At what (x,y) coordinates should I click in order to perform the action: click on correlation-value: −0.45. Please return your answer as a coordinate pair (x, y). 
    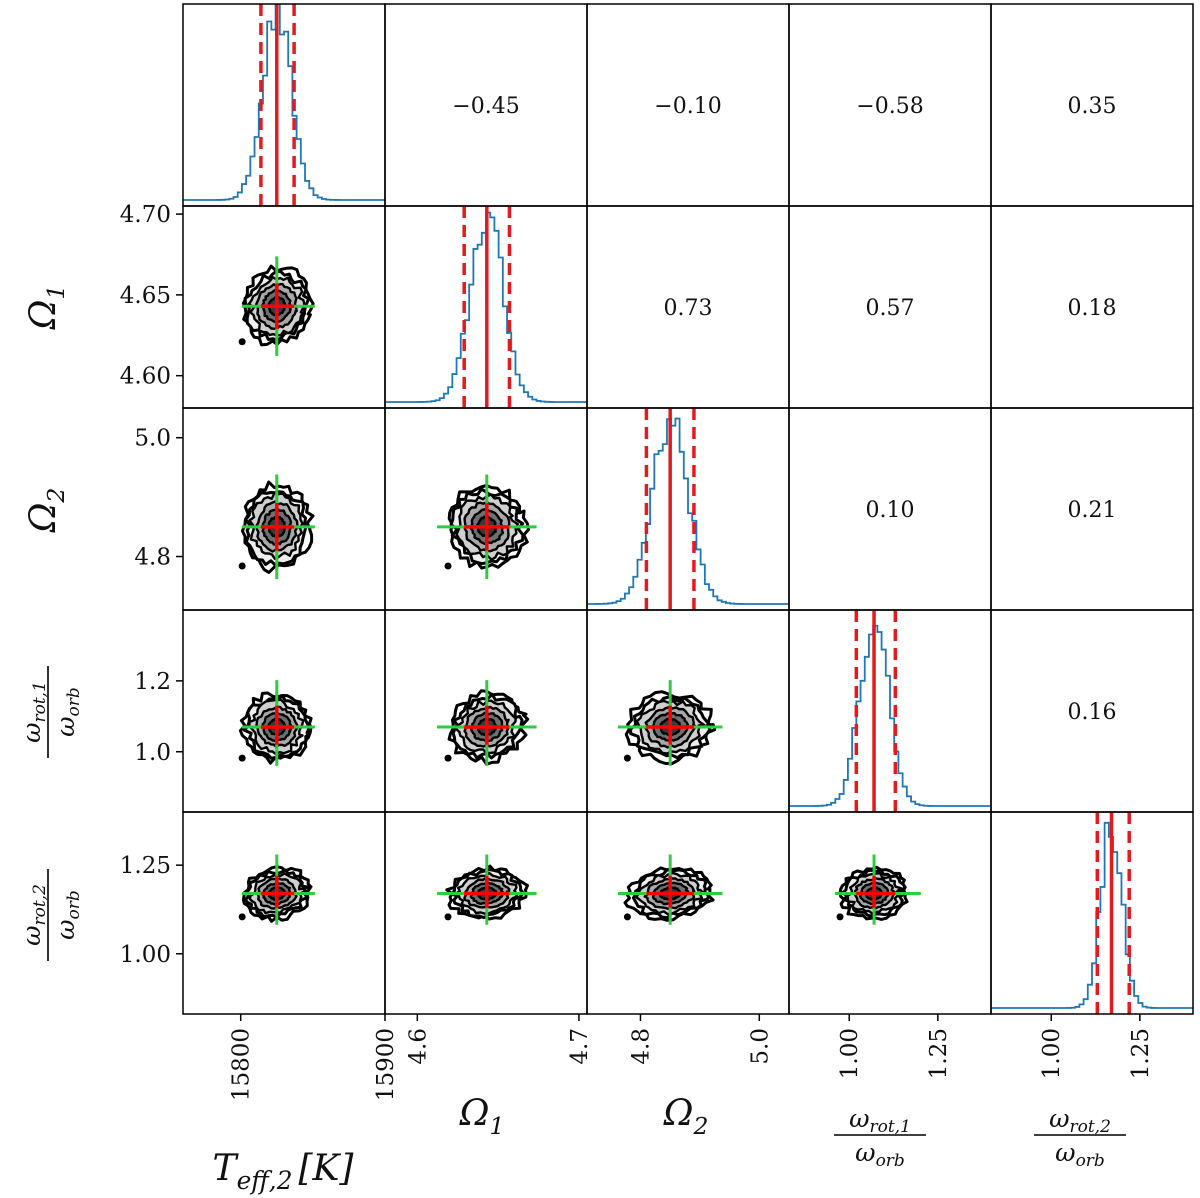
    Looking at the image, I should click on (485, 106).